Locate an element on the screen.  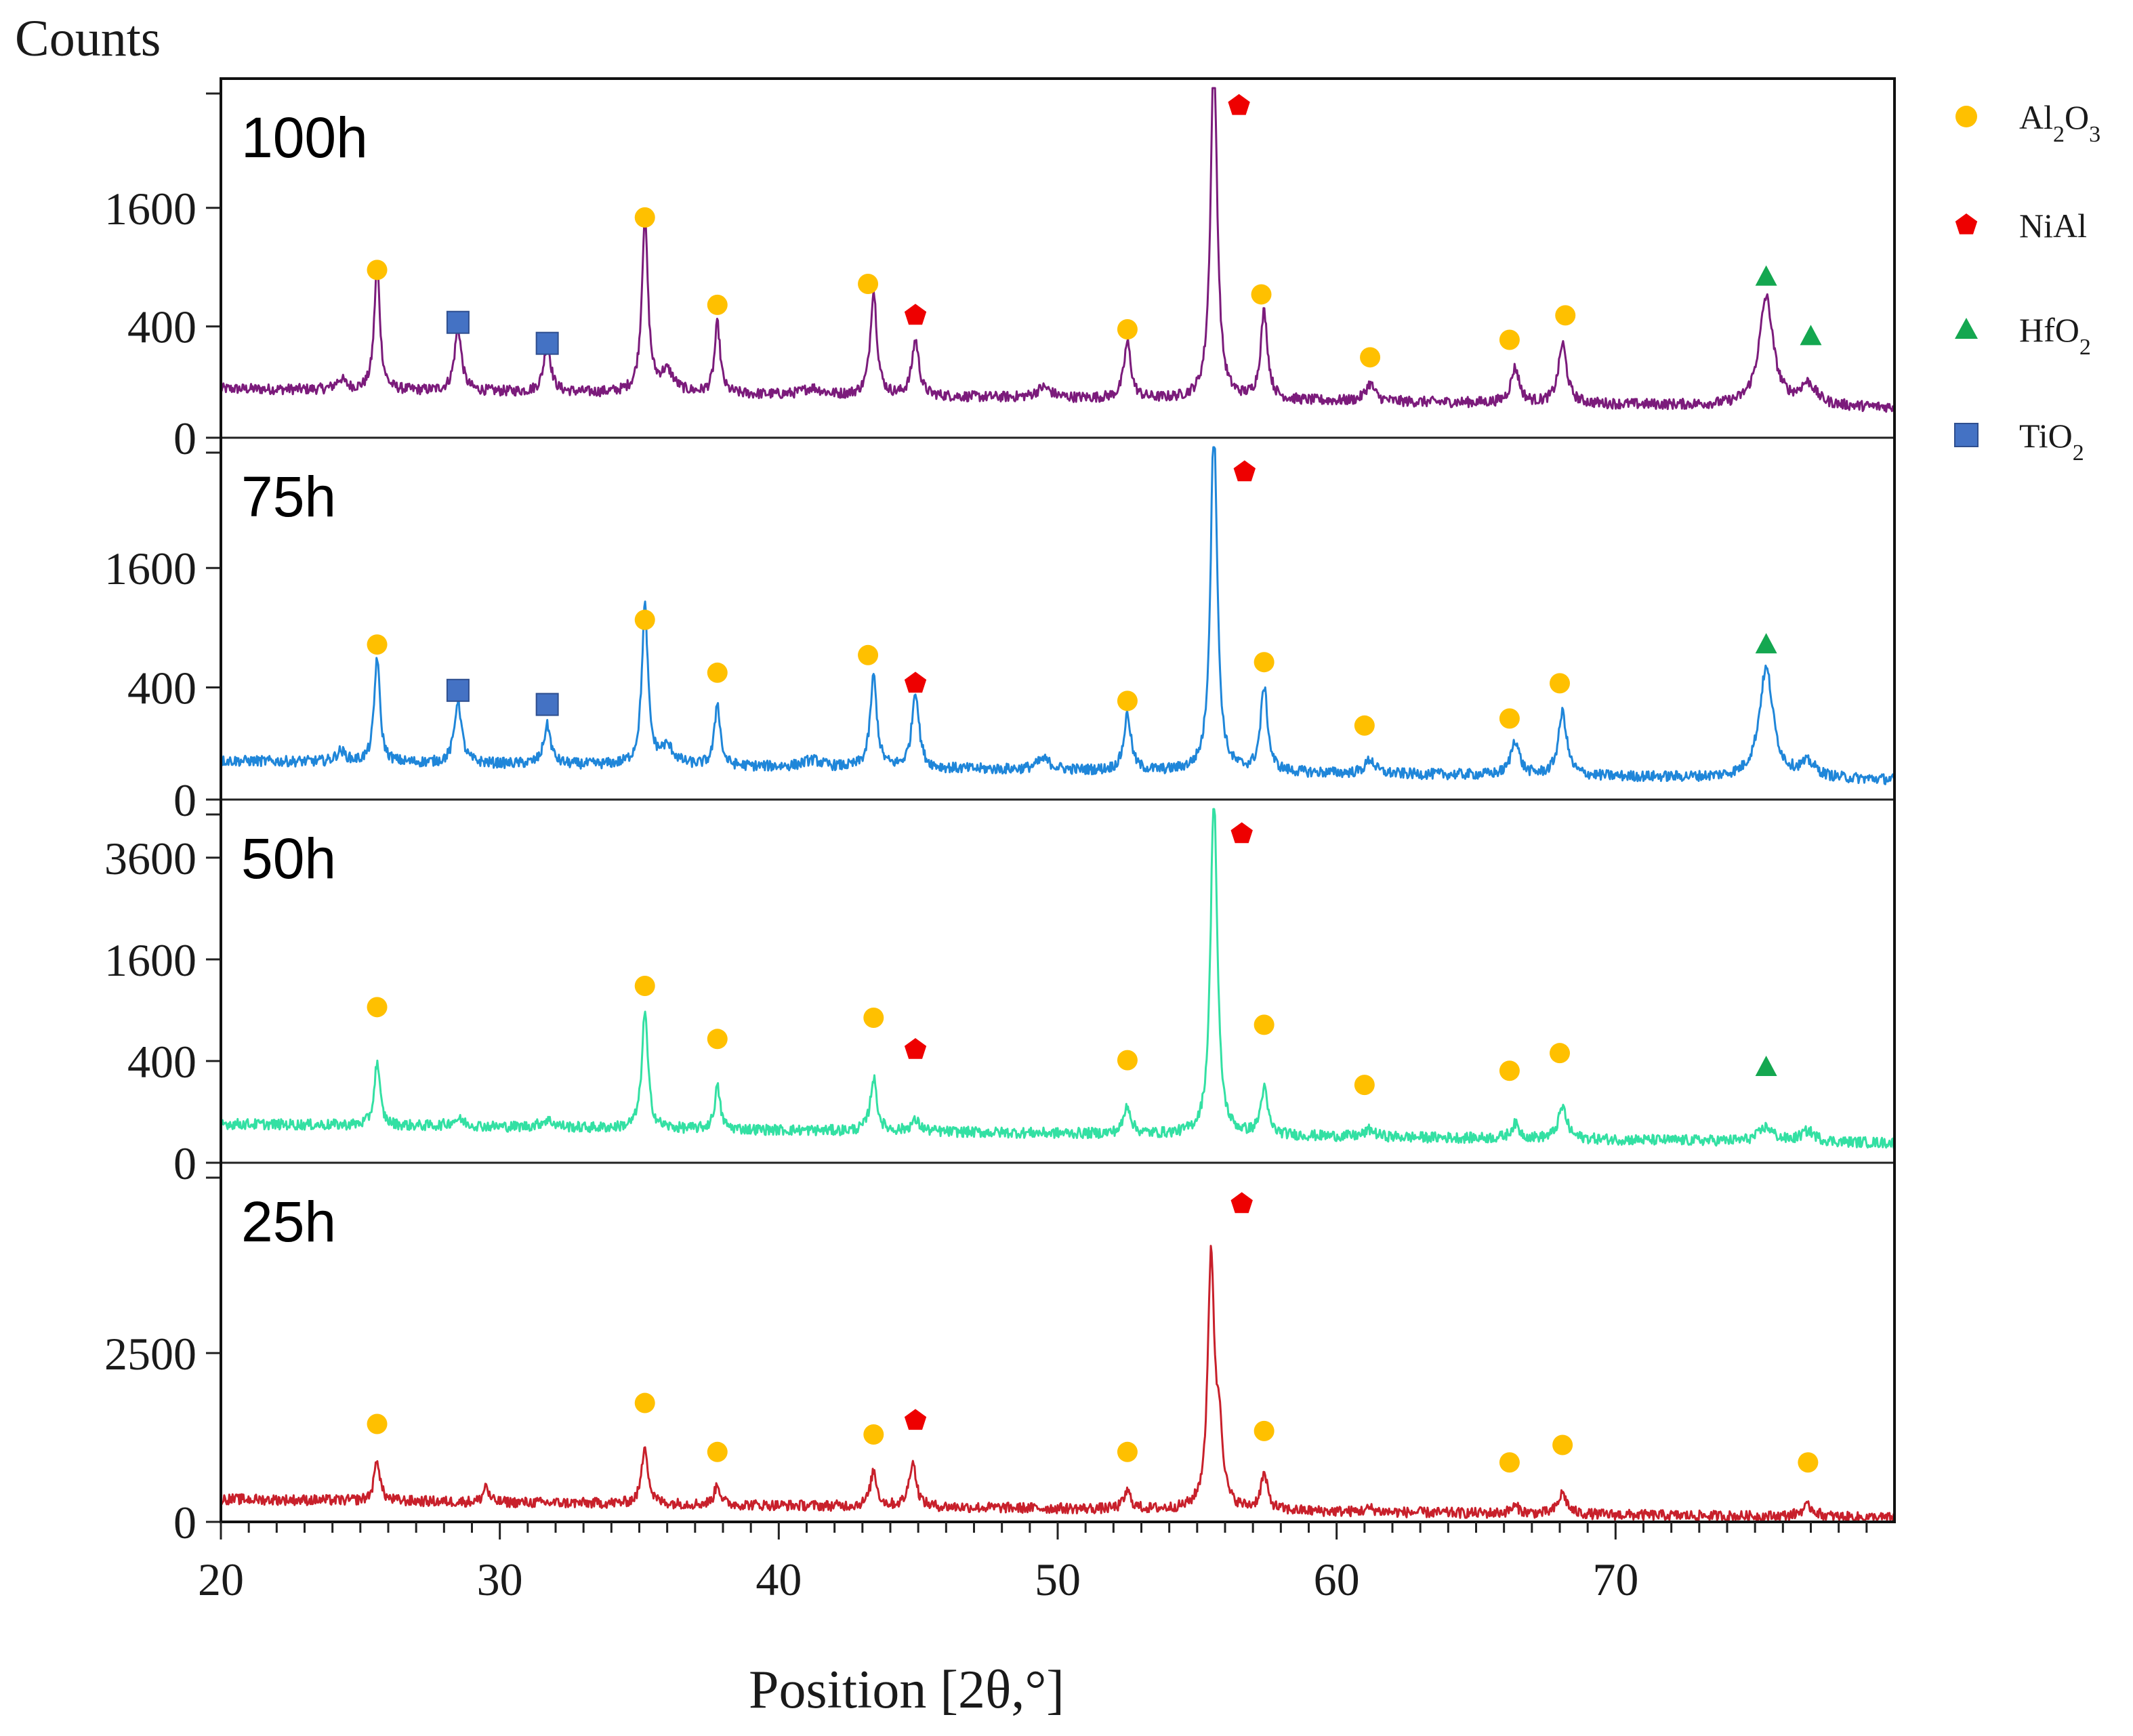
legend-marker-nial is located at coordinates (1966, 223).